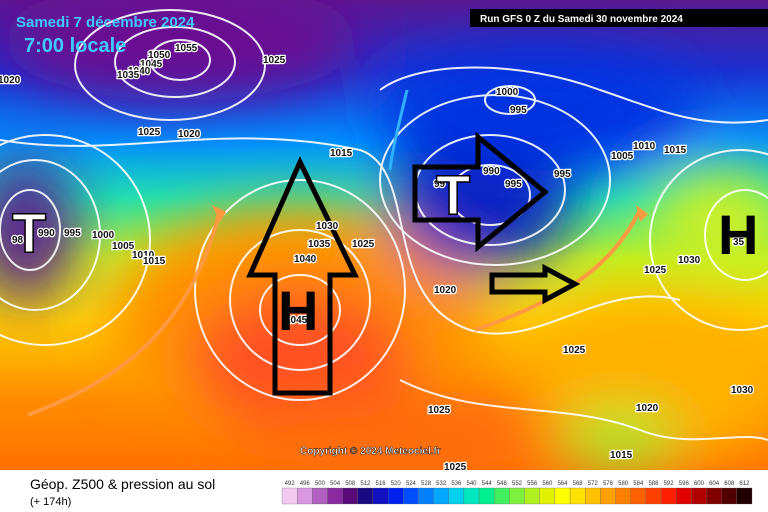  What do you see at coordinates (532, 484) in the screenshot?
I see `scale-label: 556` at bounding box center [532, 484].